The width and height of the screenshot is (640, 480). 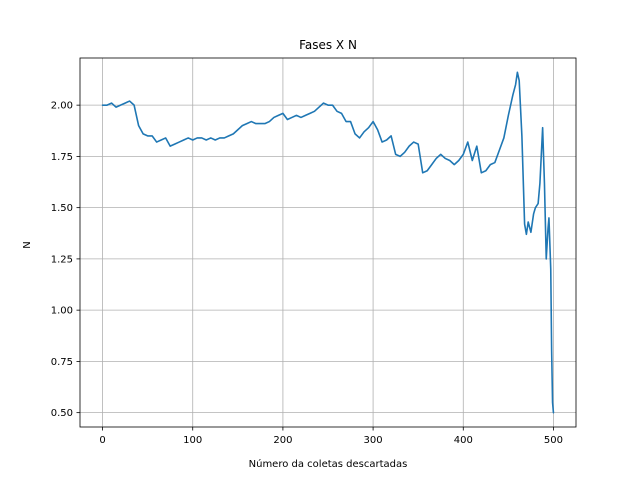 What do you see at coordinates (27, 244) in the screenshot?
I see `y-axis-label: N` at bounding box center [27, 244].